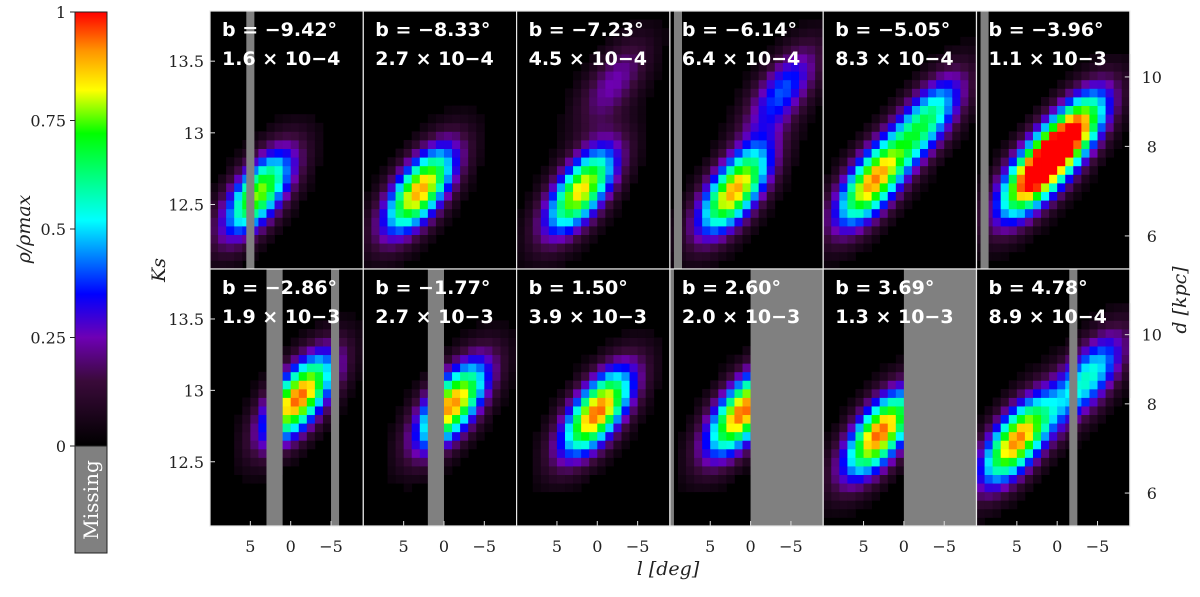 The image size is (1200, 597). I want to click on distance-tick-label: 6, so click(1152, 493).